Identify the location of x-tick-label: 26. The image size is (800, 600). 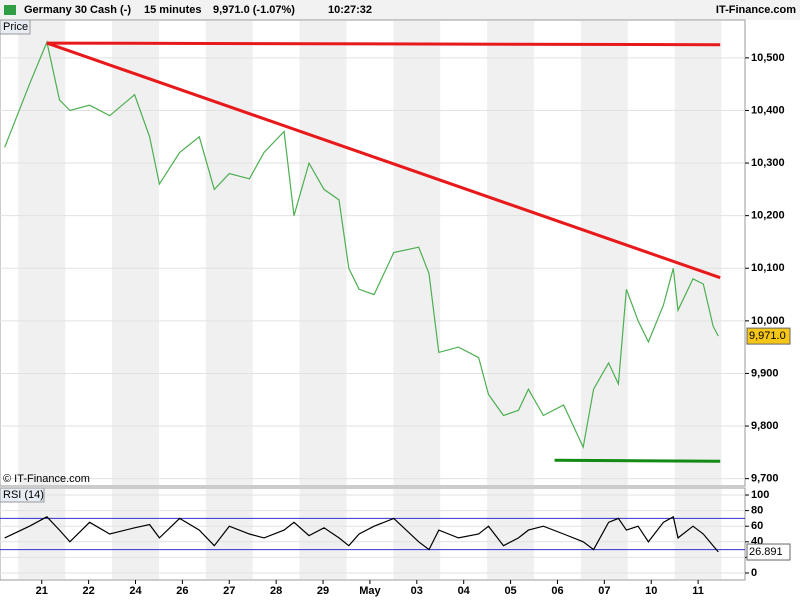
(182, 591).